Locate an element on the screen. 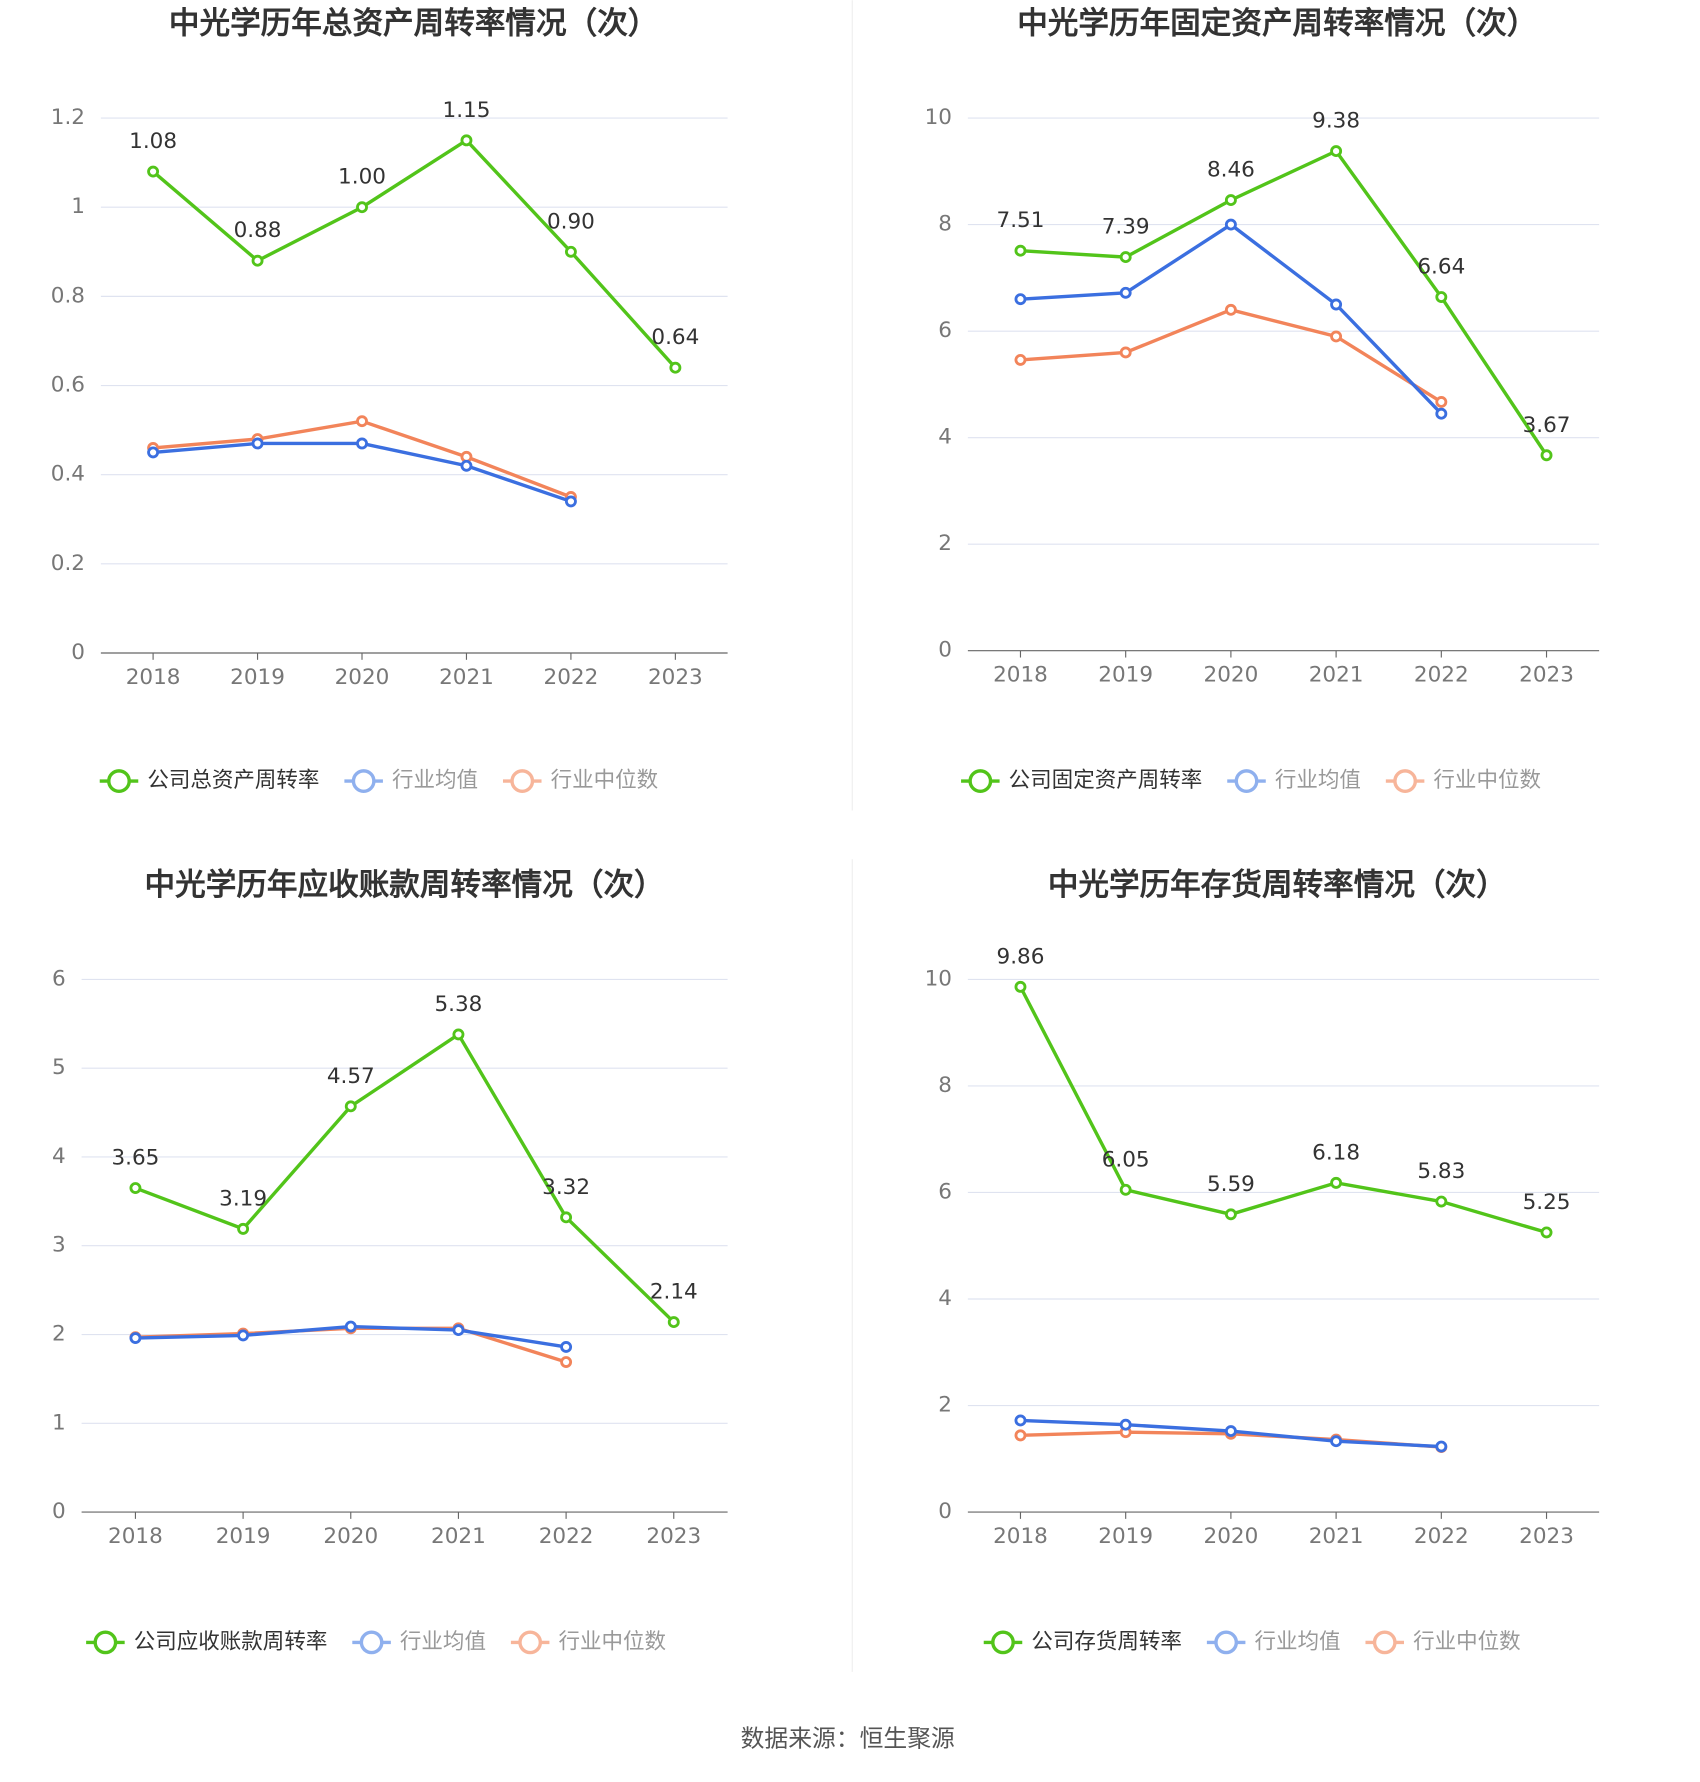 This screenshot has height=1782, width=1700. y-tick-label: 0.4 is located at coordinates (68, 474).